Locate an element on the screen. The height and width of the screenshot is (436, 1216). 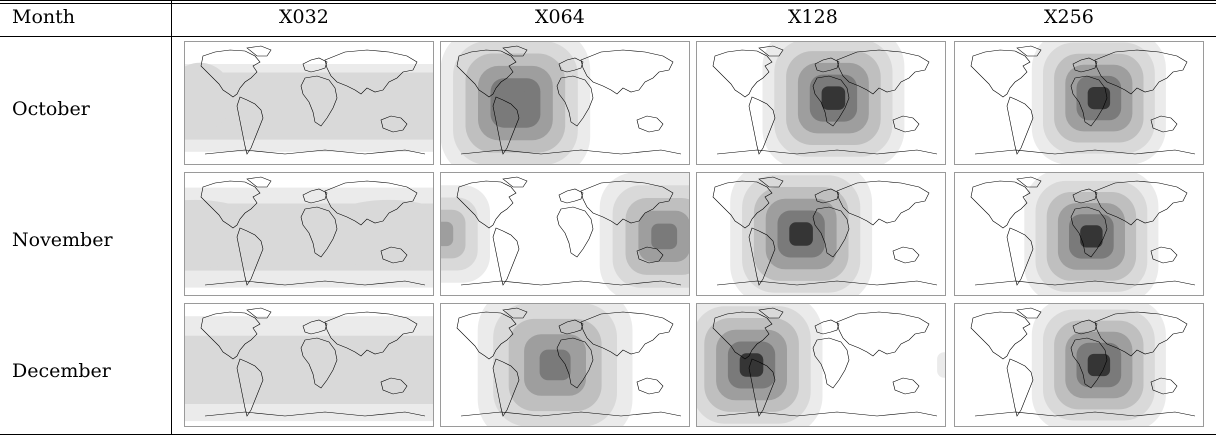
map-october-x032-svg is located at coordinates (309, 100).